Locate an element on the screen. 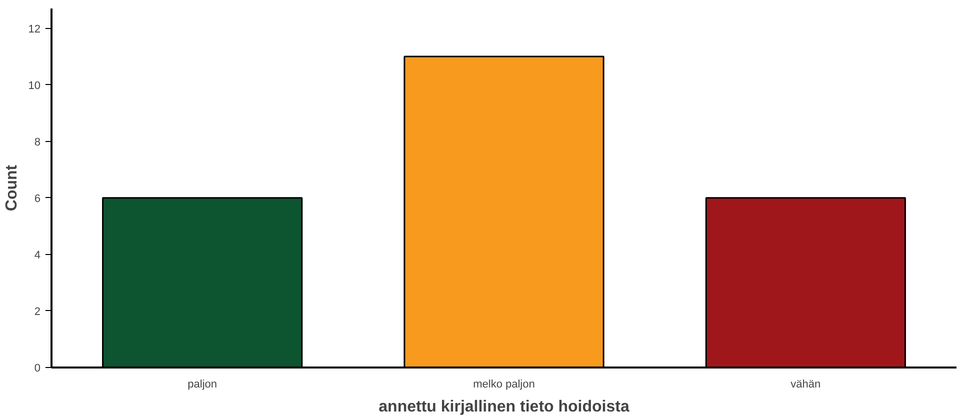  y-tick-label: 4 is located at coordinates (37, 255).